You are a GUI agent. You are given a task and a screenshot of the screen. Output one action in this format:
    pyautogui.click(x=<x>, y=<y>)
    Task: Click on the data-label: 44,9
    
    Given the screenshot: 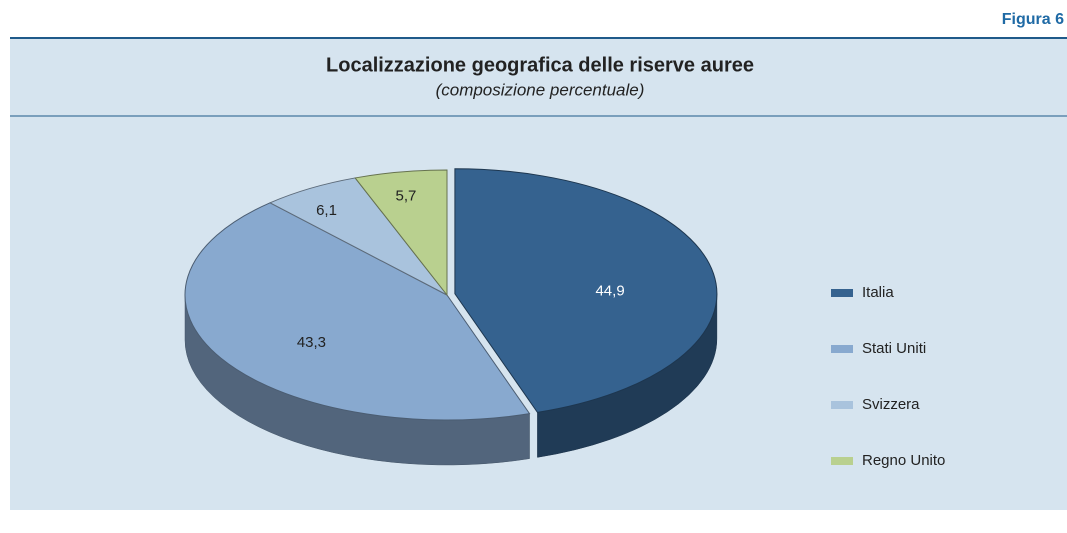 What is the action you would take?
    pyautogui.click(x=609, y=291)
    